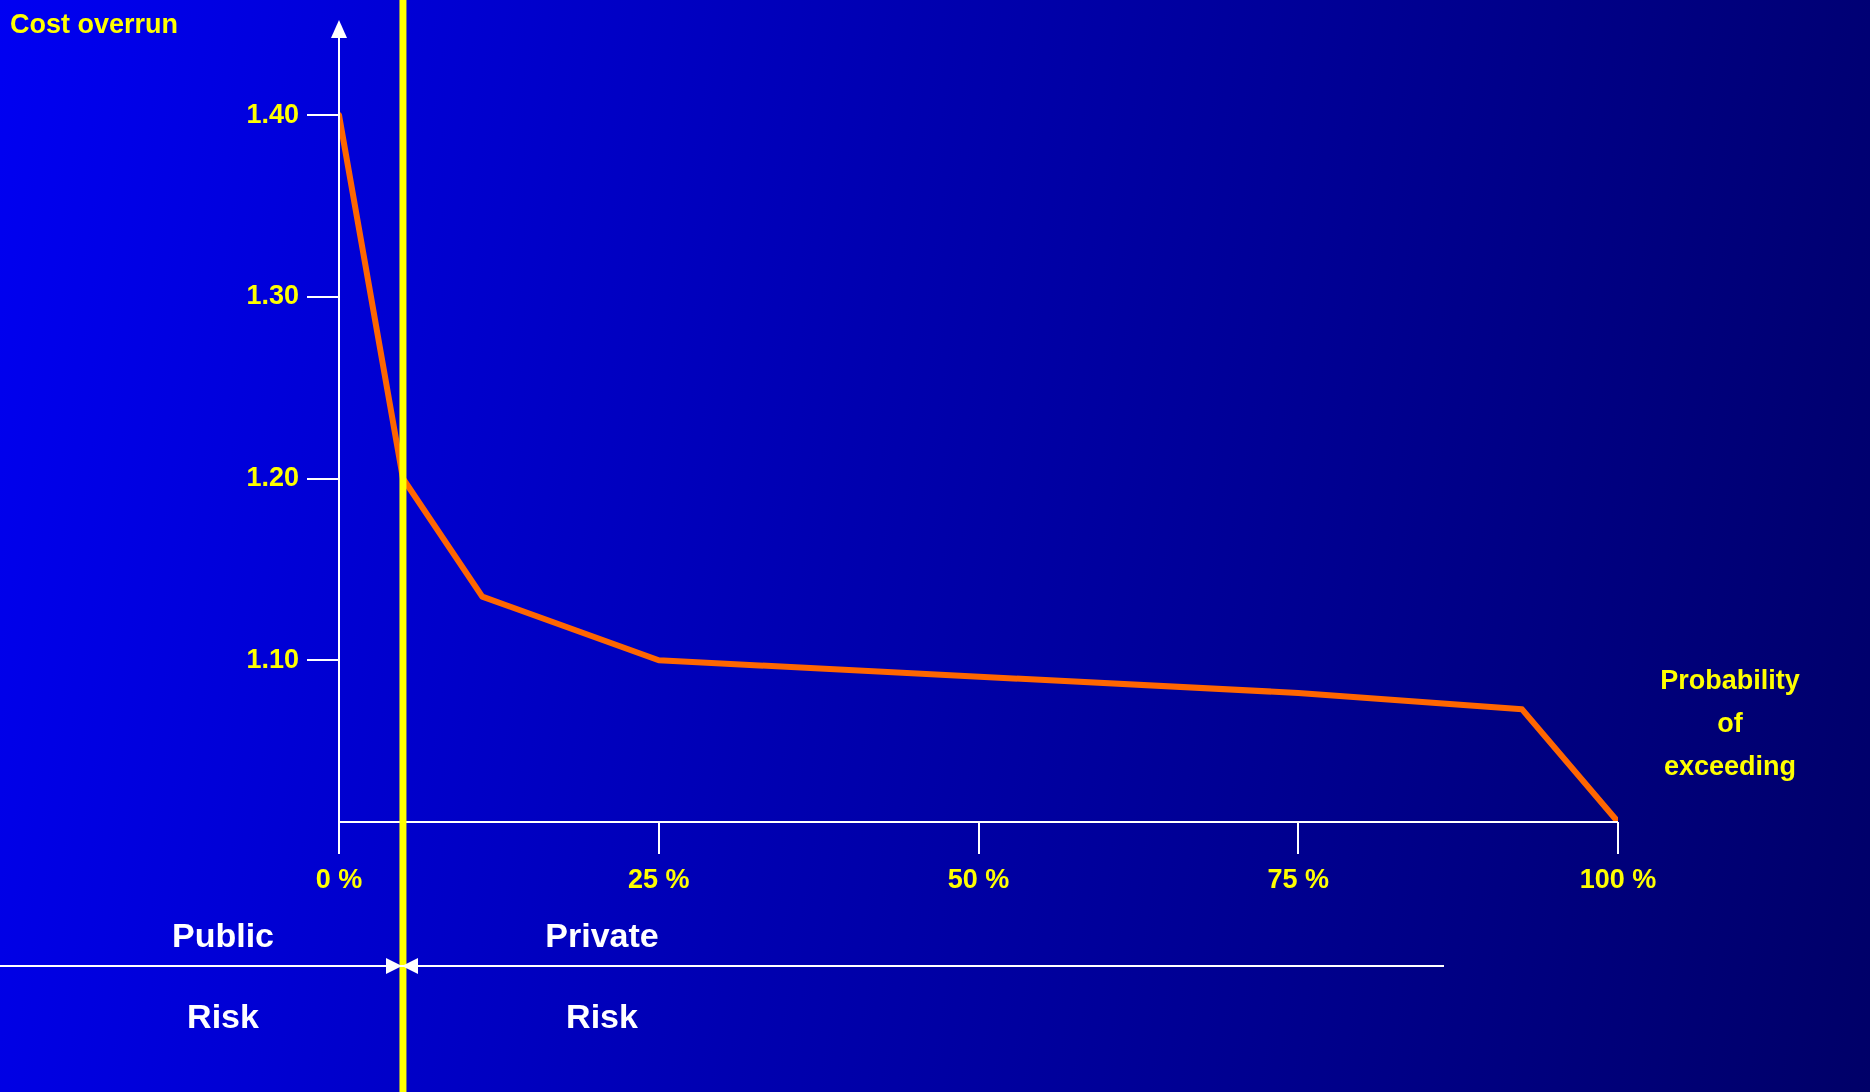  Describe the element at coordinates (223, 935) in the screenshot. I see `text: Public` at that location.